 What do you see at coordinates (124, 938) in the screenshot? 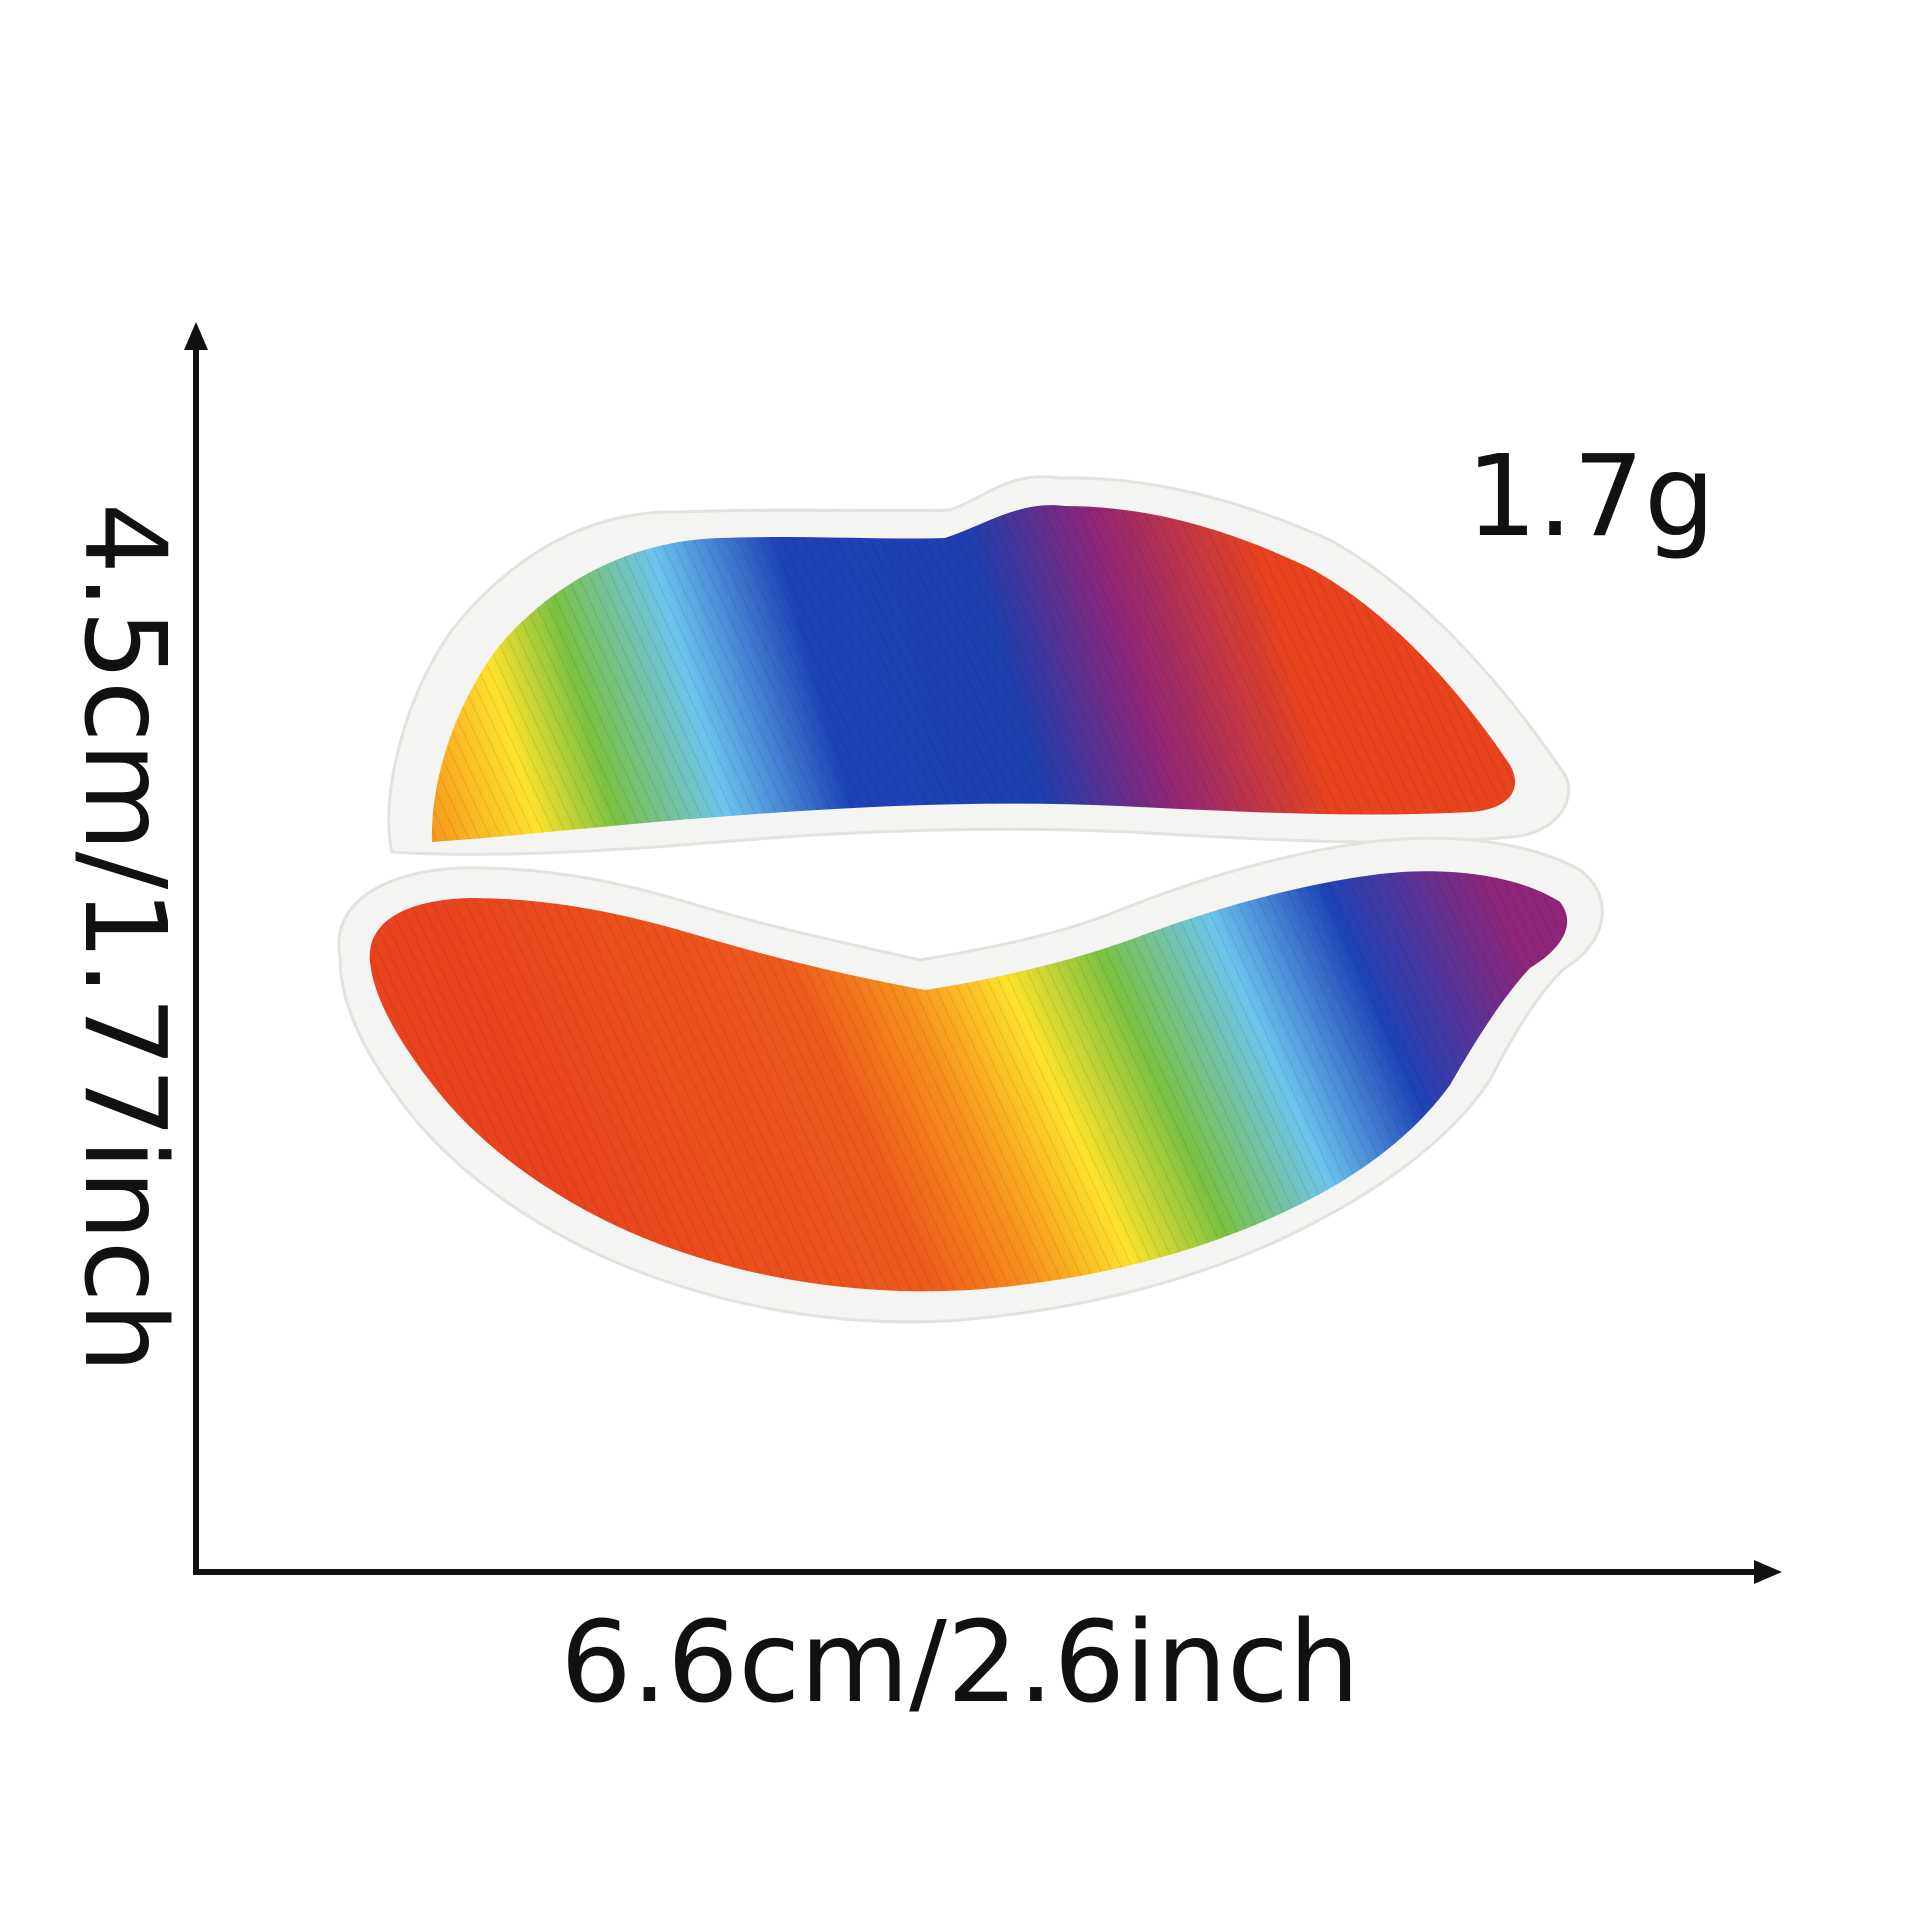
I see `height-dimension-label: 4.5cm/1.77inch` at bounding box center [124, 938].